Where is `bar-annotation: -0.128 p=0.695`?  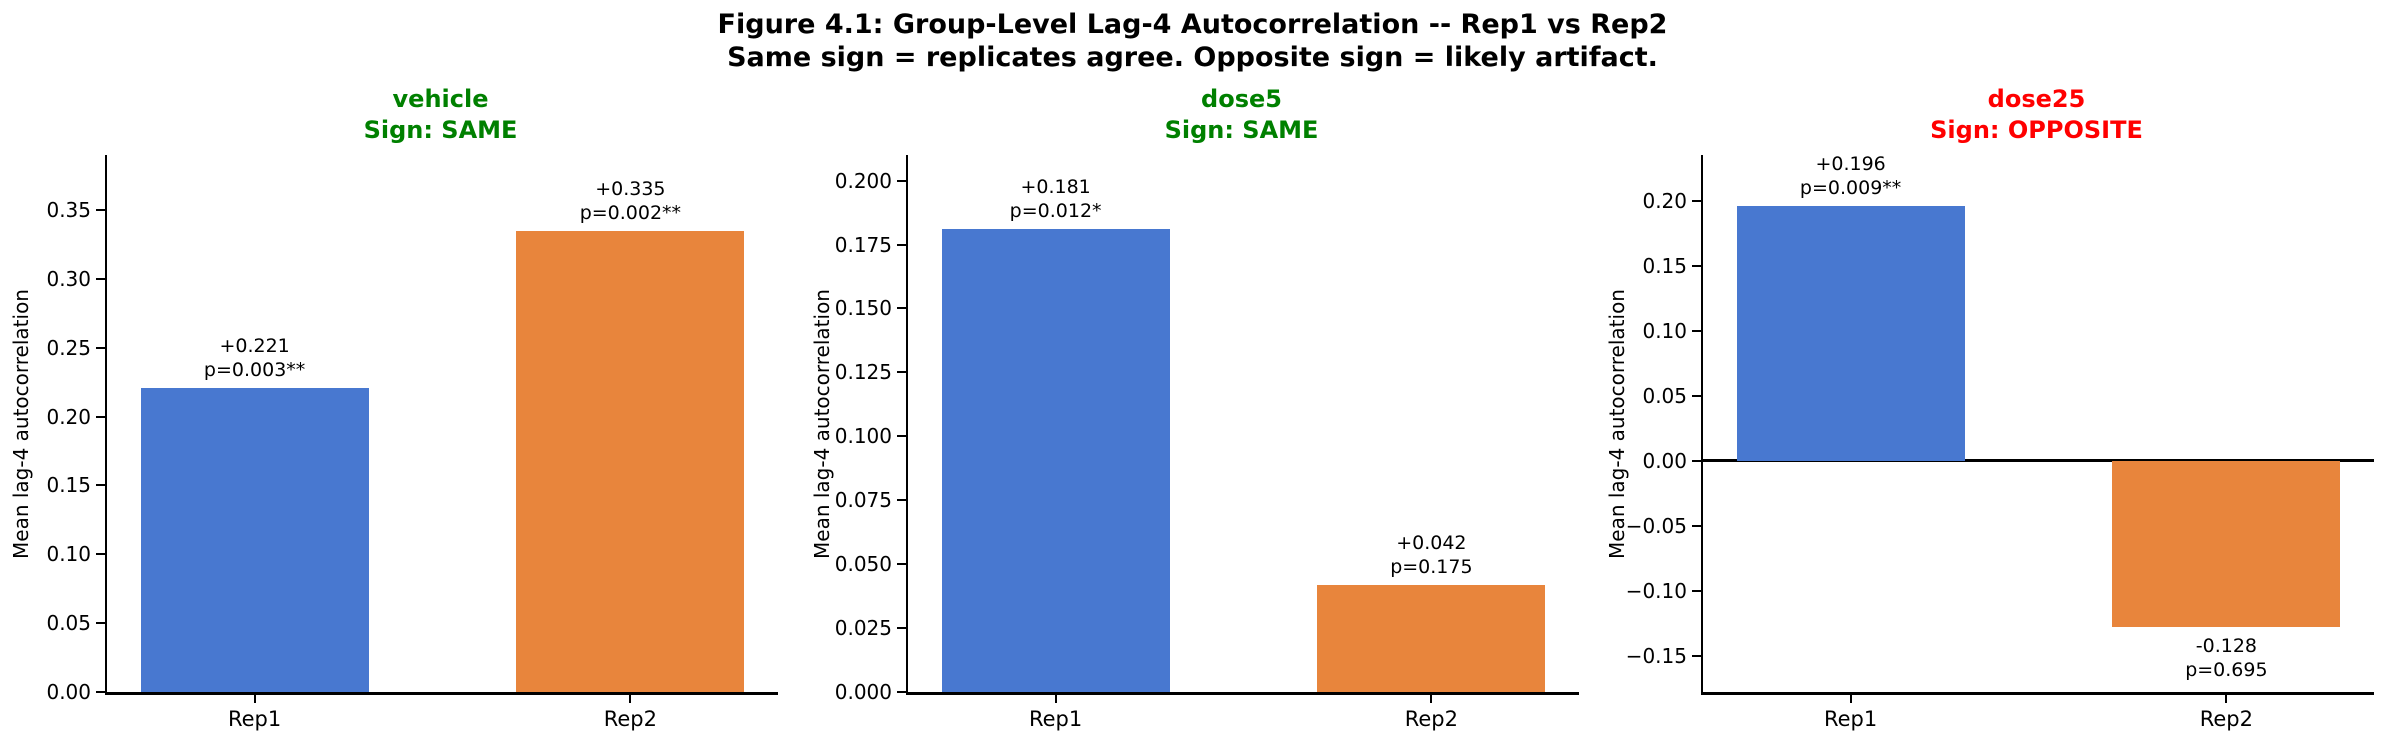
bar-annotation: -0.128 p=0.695 is located at coordinates (2226, 658).